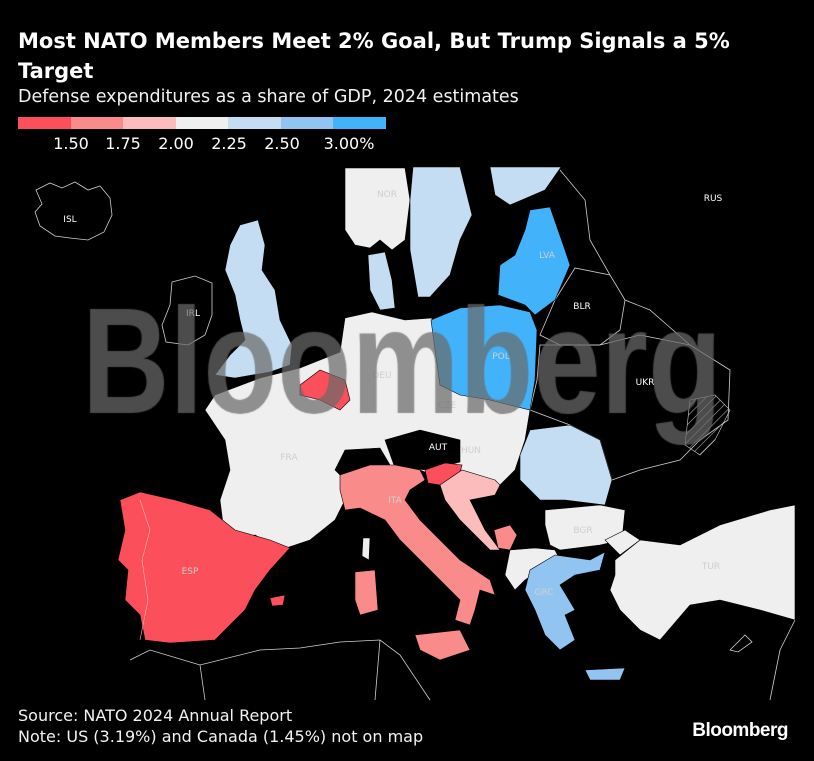 This screenshot has width=814, height=761. Describe the element at coordinates (501, 357) in the screenshot. I see `label-pol: POL` at that location.